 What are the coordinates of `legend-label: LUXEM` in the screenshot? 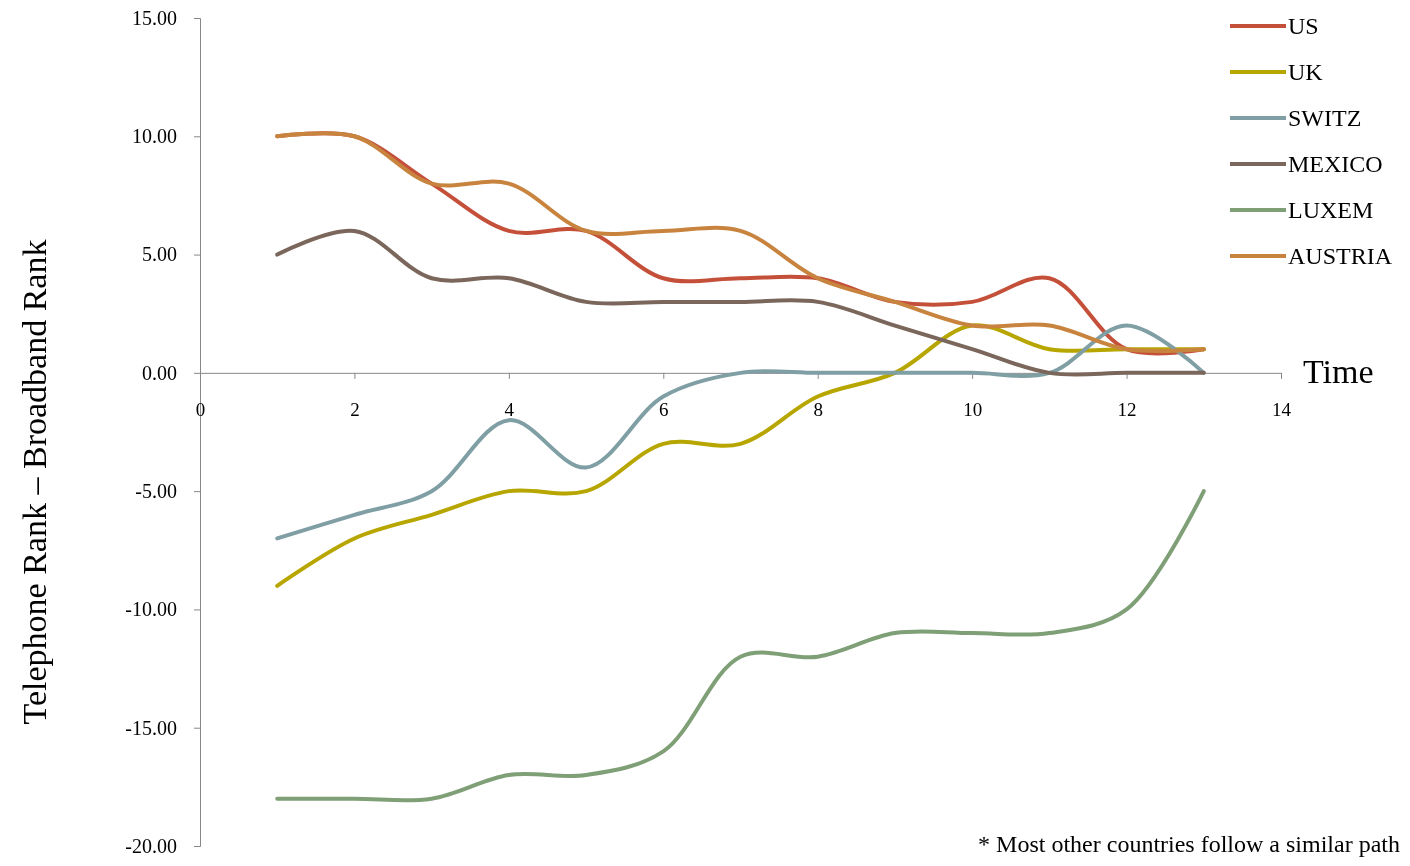 It's located at (1331, 210).